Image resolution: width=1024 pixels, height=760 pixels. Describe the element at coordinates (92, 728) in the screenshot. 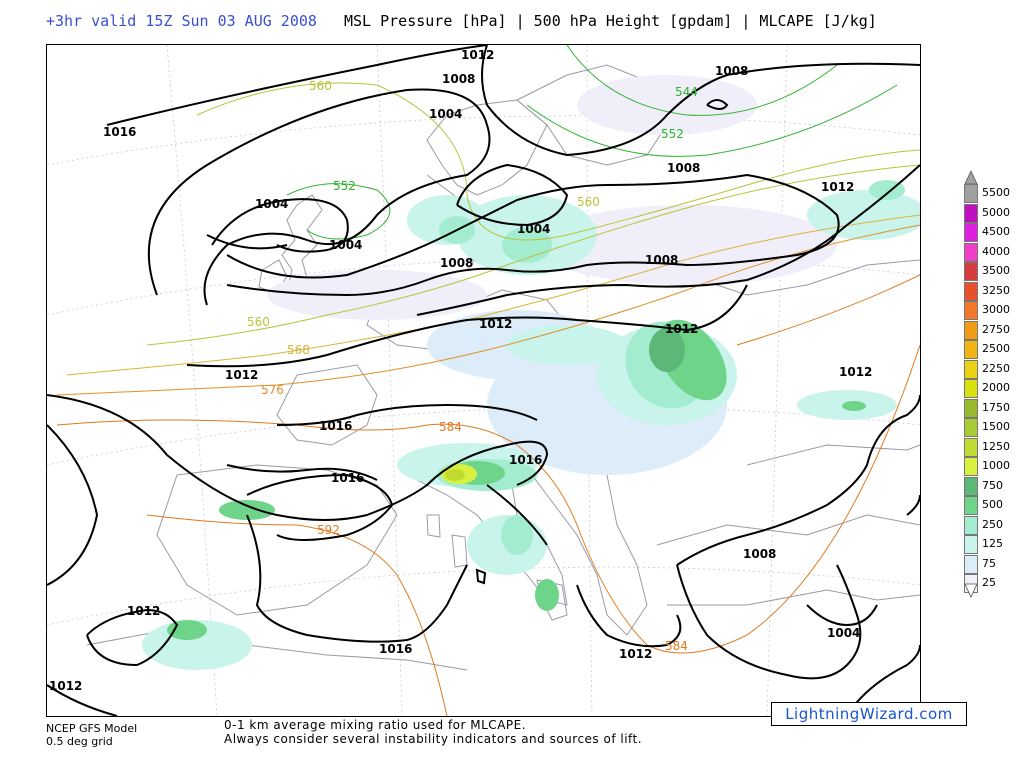

I see `model-name: NCEP GFS Model` at that location.